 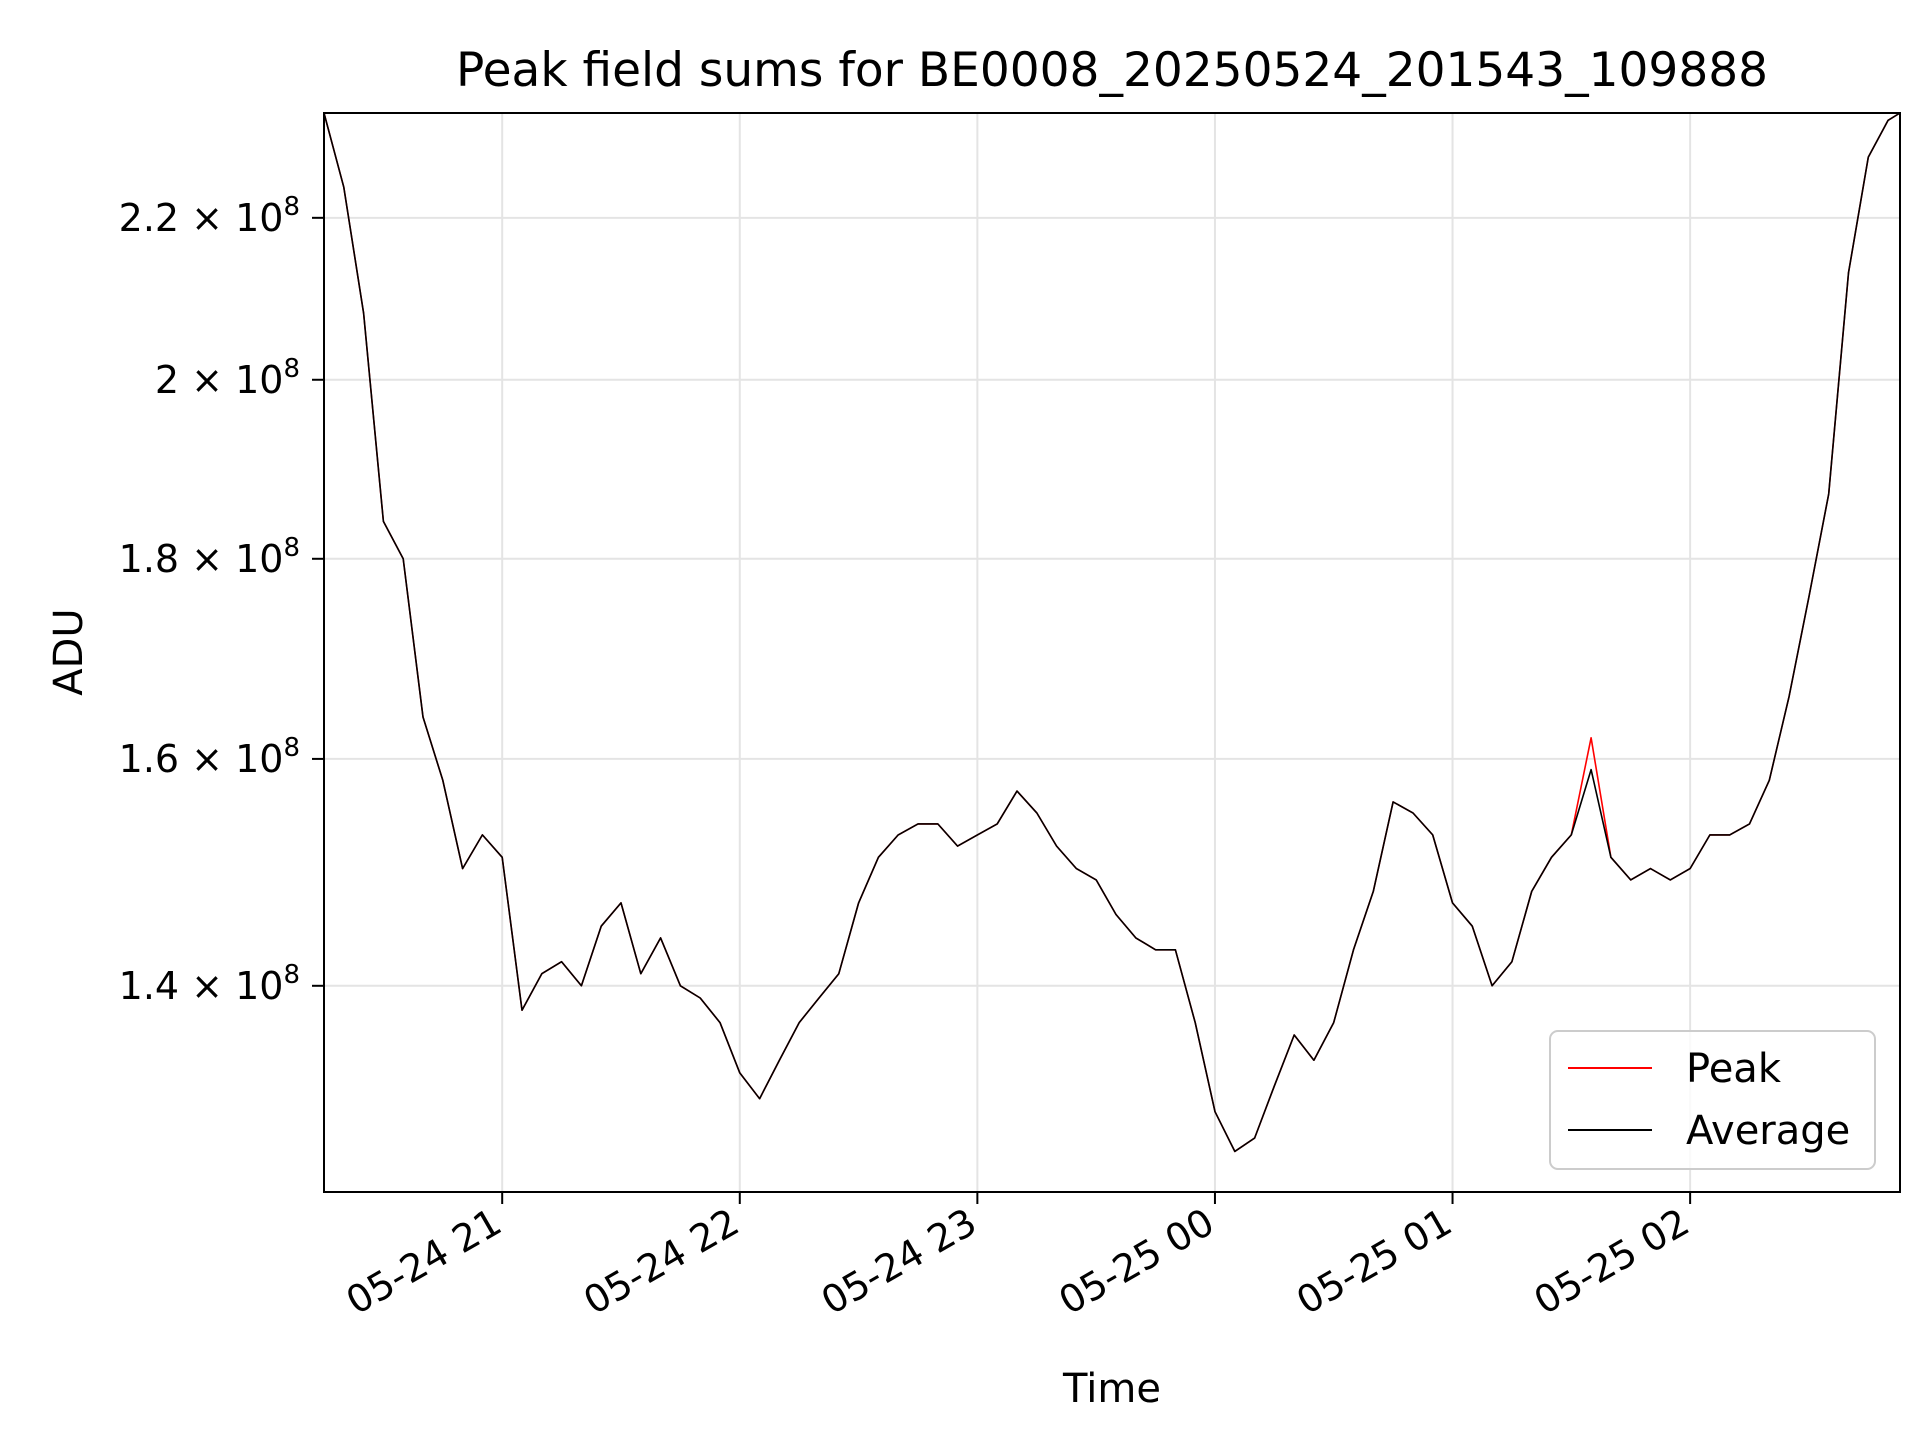 What do you see at coordinates (1734, 1069) in the screenshot?
I see `legend-label-peak: Peak` at bounding box center [1734, 1069].